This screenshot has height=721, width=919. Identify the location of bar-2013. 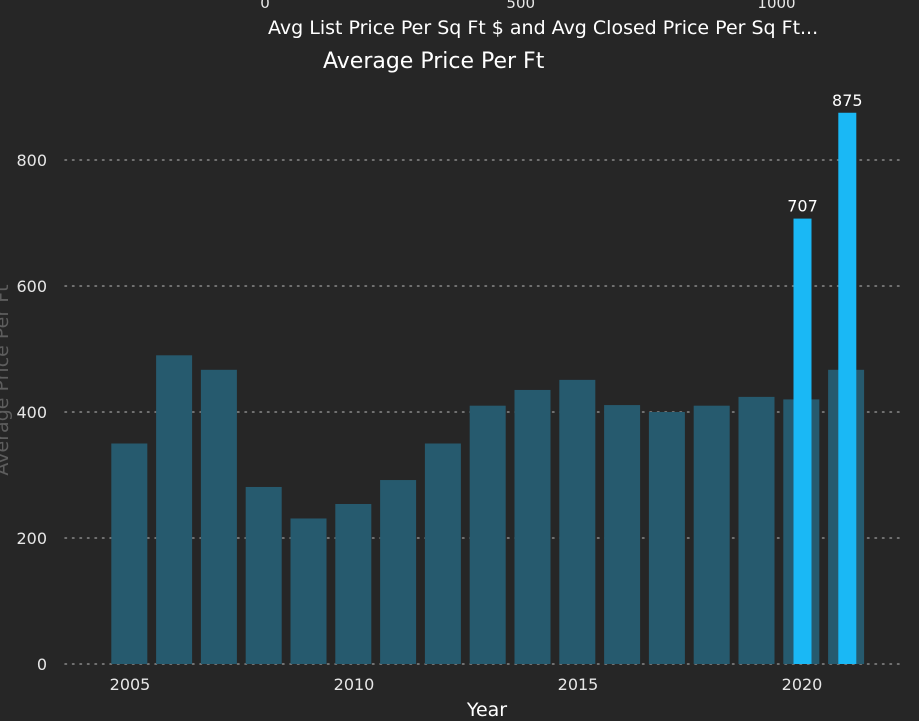
(487, 534).